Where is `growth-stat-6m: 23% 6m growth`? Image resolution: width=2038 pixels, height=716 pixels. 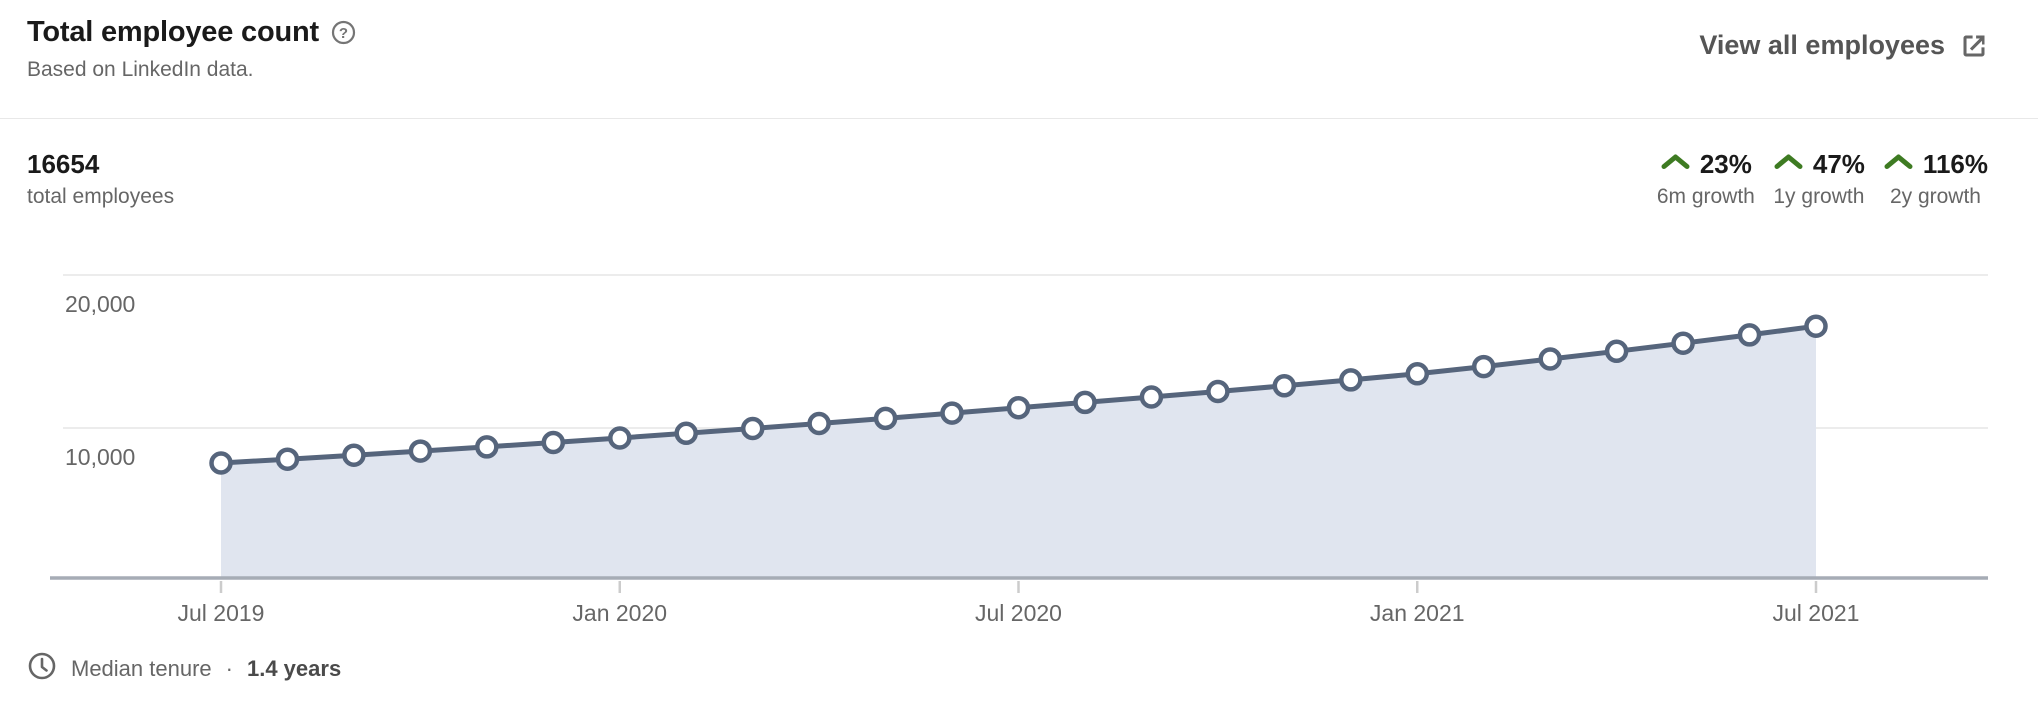
growth-stat-6m: 23% 6m growth is located at coordinates (1706, 179).